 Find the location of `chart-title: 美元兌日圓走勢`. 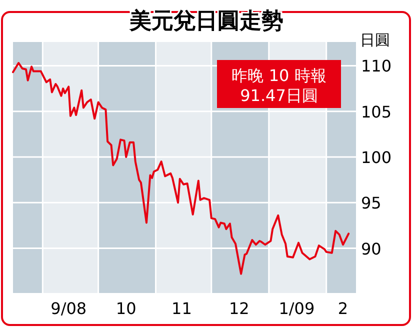

chart-title: 美元兌日圓走勢 is located at coordinates (206, 21).